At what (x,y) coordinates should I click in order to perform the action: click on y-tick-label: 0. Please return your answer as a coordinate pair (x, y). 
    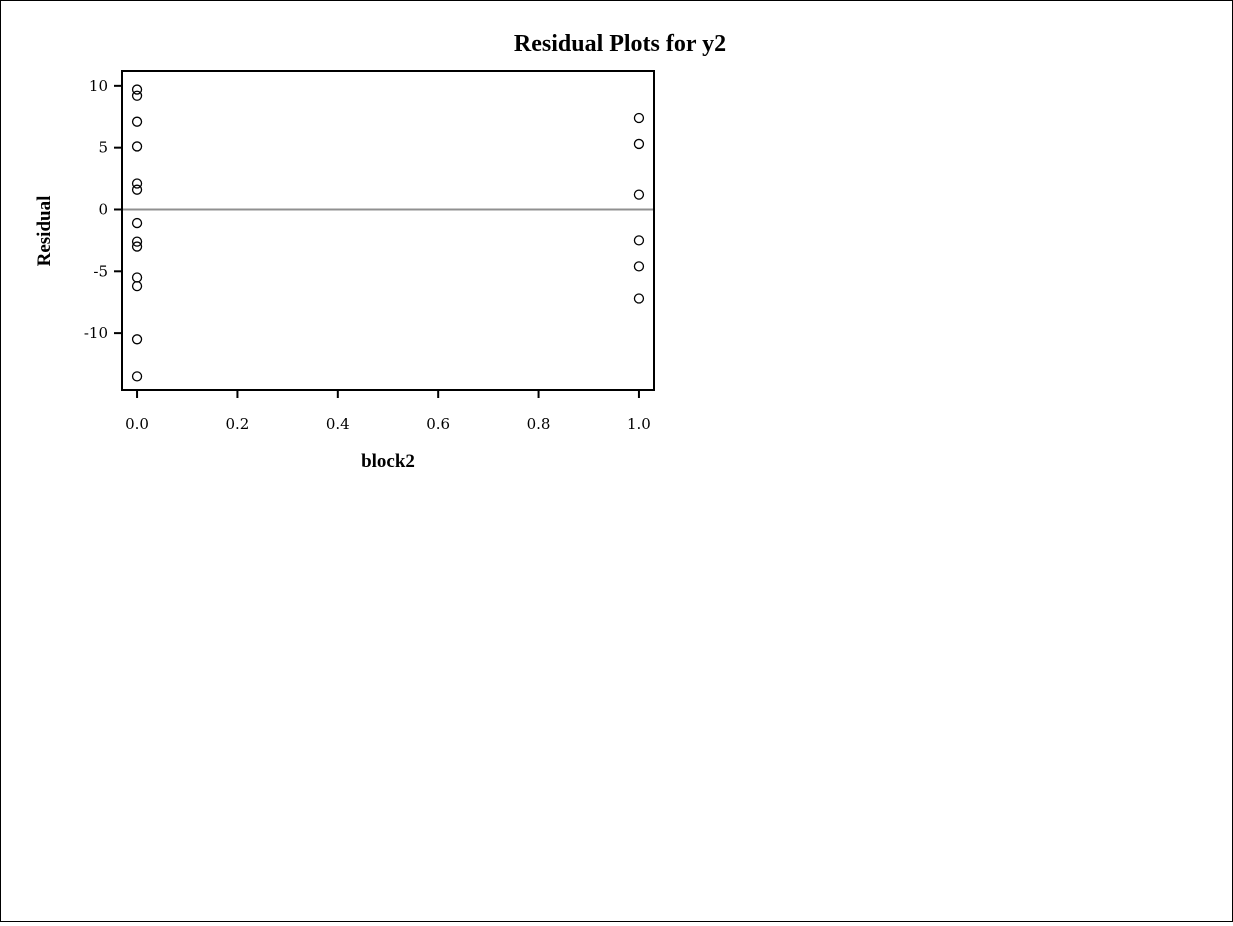
    Looking at the image, I should click on (103, 209).